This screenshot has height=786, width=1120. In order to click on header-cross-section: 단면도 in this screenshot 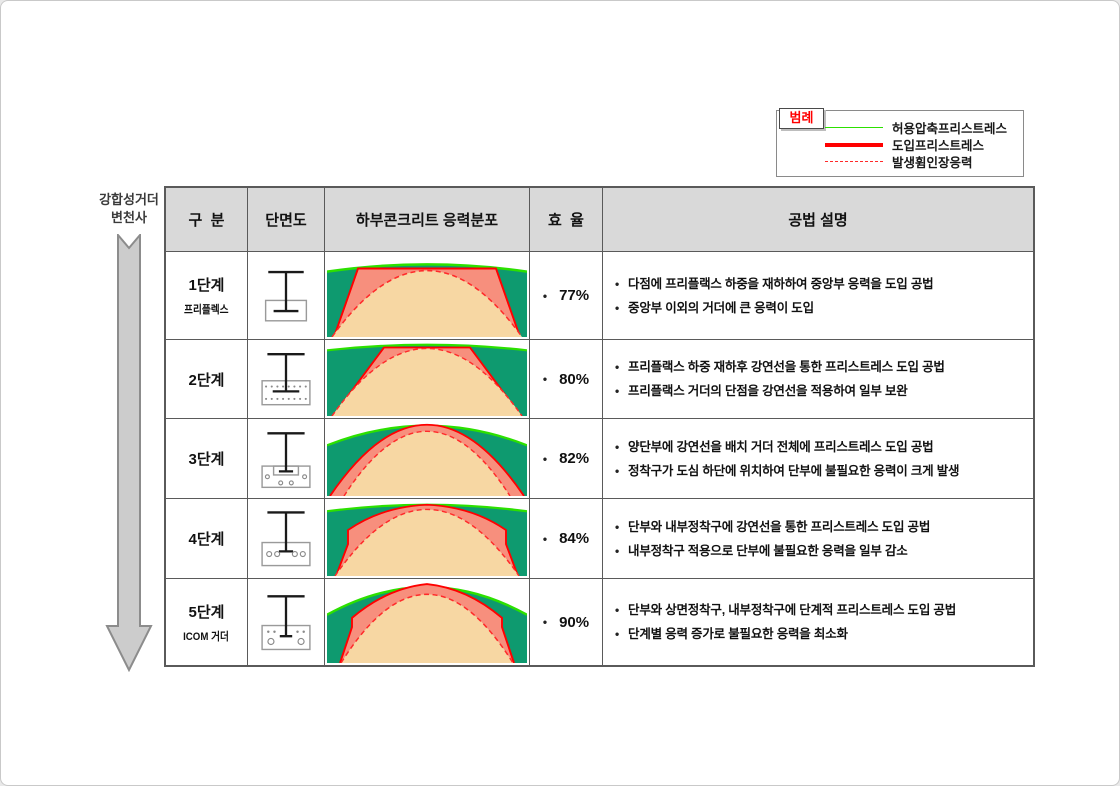, I will do `click(286, 220)`.